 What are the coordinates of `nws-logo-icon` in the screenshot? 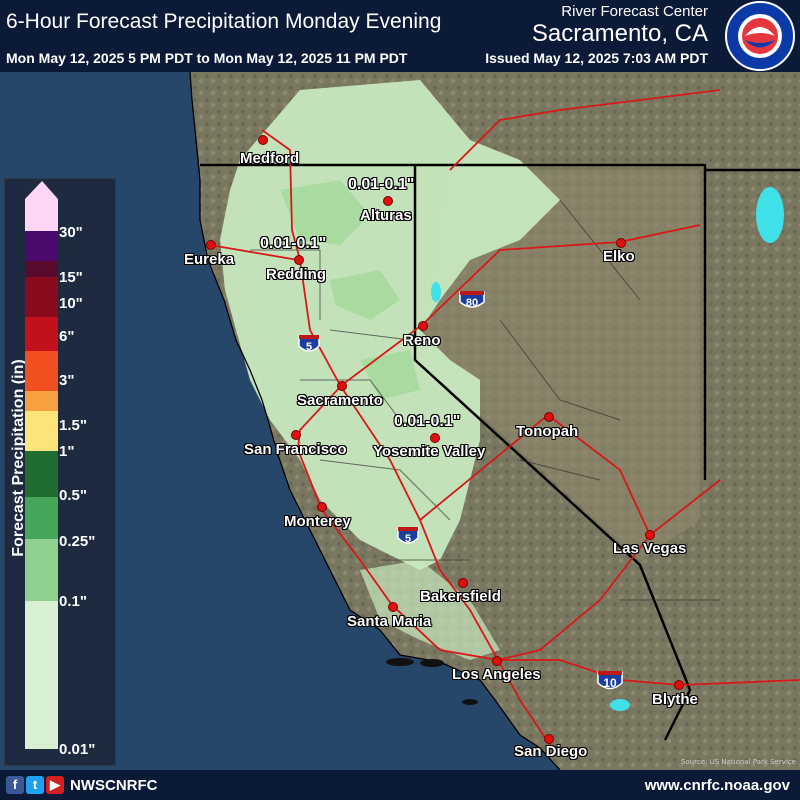 It's located at (760, 36).